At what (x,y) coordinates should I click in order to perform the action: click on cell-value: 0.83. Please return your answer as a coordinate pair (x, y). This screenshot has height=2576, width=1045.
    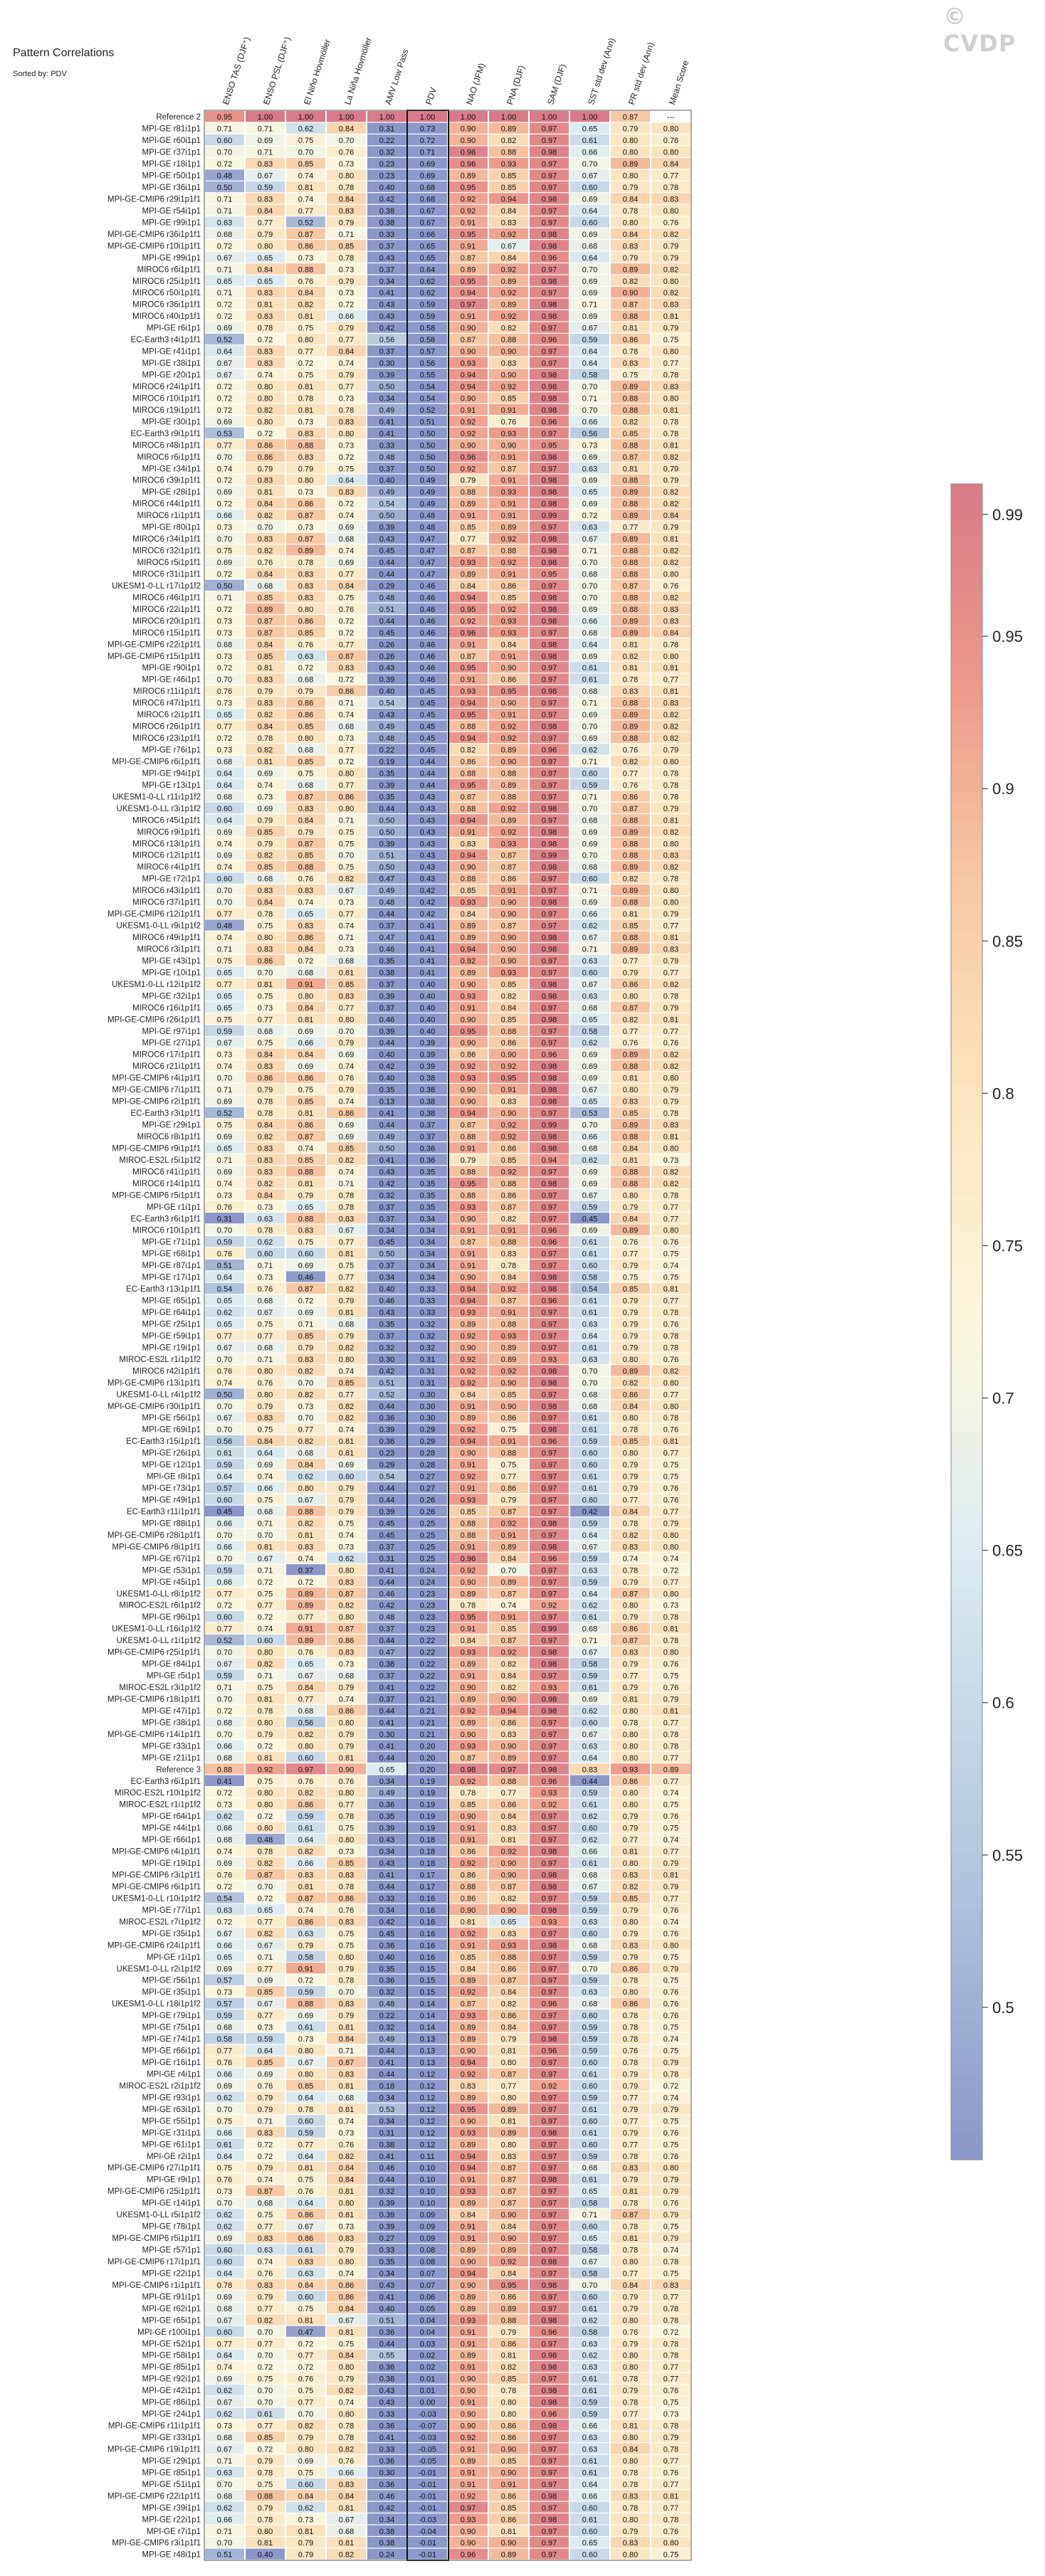
    Looking at the image, I should click on (265, 1066).